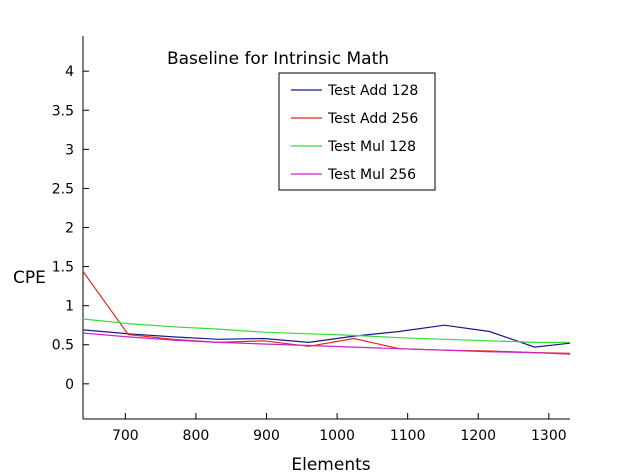 This screenshot has width=630, height=472. Describe the element at coordinates (330, 463) in the screenshot. I see `x-axis-label: Elements` at that location.